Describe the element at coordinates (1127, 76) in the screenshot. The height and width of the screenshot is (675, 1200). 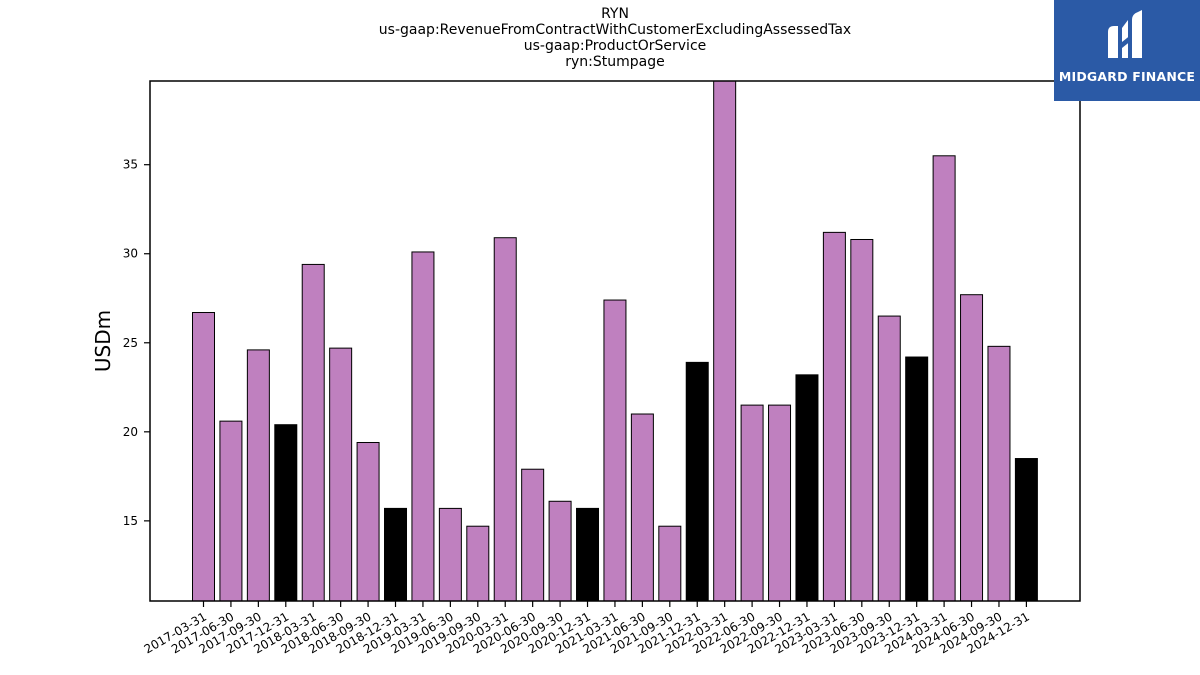
I see `logo-text: MIDGARD FINANCE` at that location.